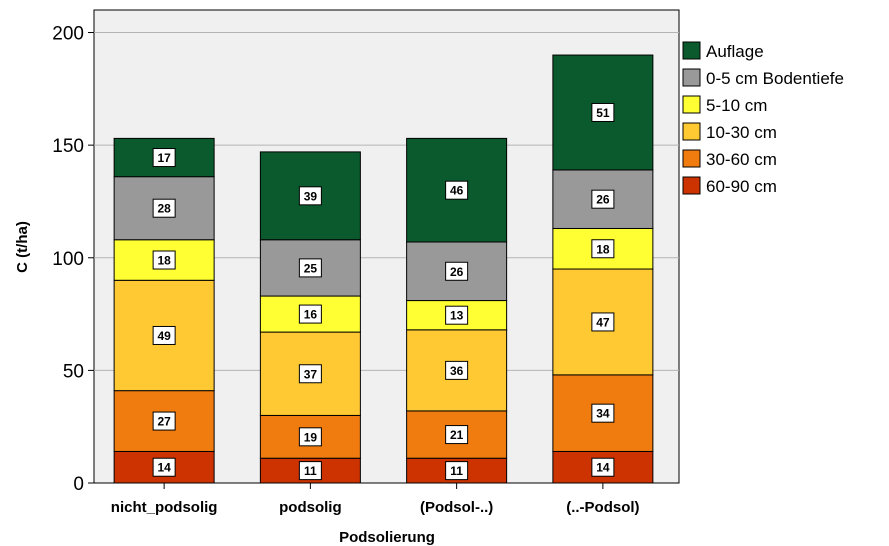  What do you see at coordinates (456, 507) in the screenshot?
I see `x-tick-label: (Podsol-..)` at bounding box center [456, 507].